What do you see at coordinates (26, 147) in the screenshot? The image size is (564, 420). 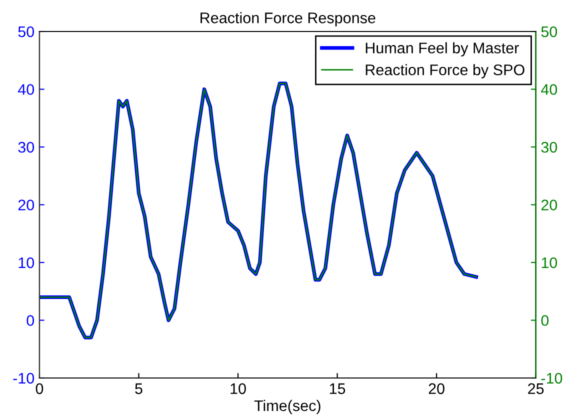 I see `y-tick-label: 30` at bounding box center [26, 147].